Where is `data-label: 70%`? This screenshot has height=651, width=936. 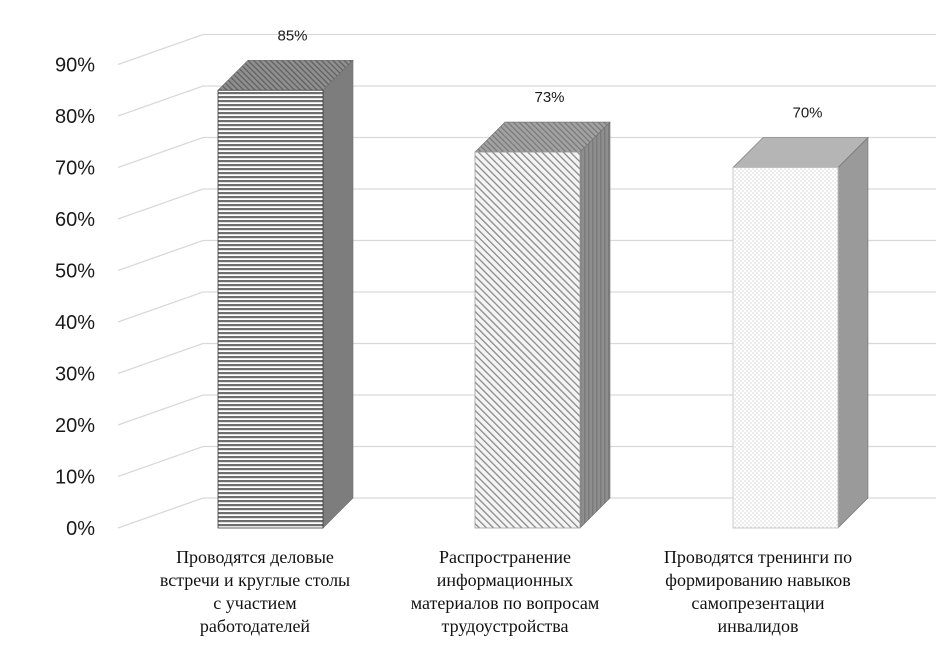 data-label: 70% is located at coordinates (807, 113).